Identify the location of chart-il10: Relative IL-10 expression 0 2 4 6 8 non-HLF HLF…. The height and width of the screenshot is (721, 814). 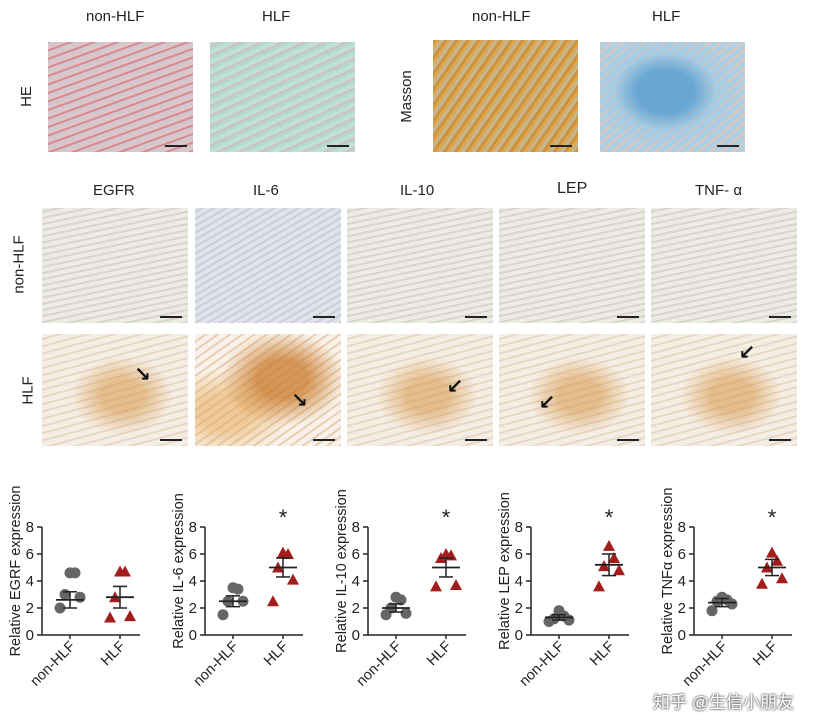
(400, 589).